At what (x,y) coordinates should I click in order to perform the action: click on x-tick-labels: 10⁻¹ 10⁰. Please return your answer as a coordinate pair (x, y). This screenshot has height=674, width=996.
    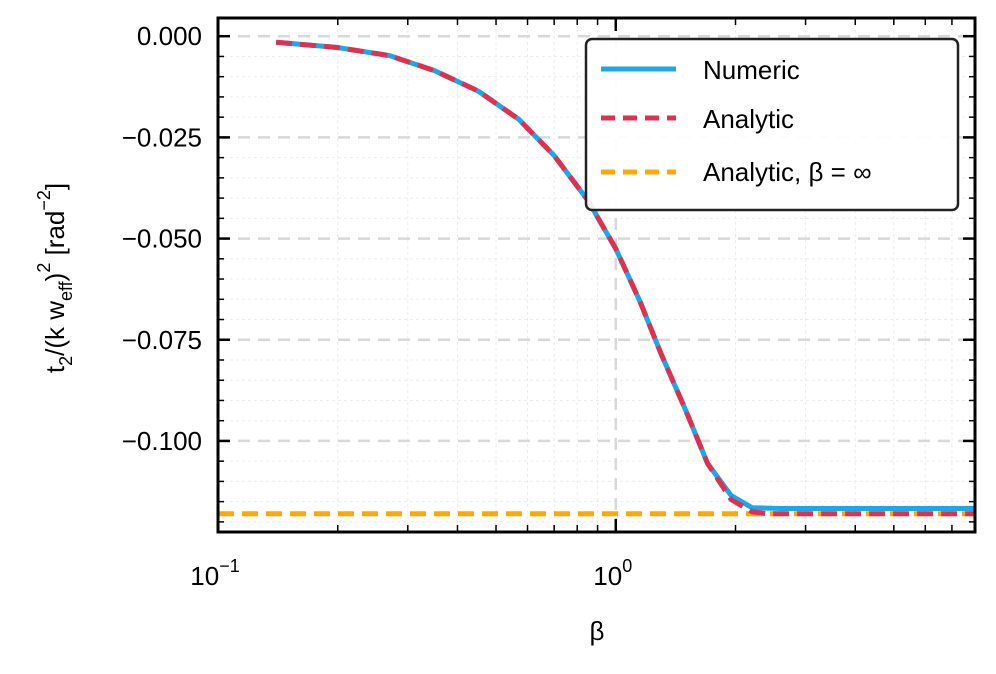
    Looking at the image, I should click on (411, 573).